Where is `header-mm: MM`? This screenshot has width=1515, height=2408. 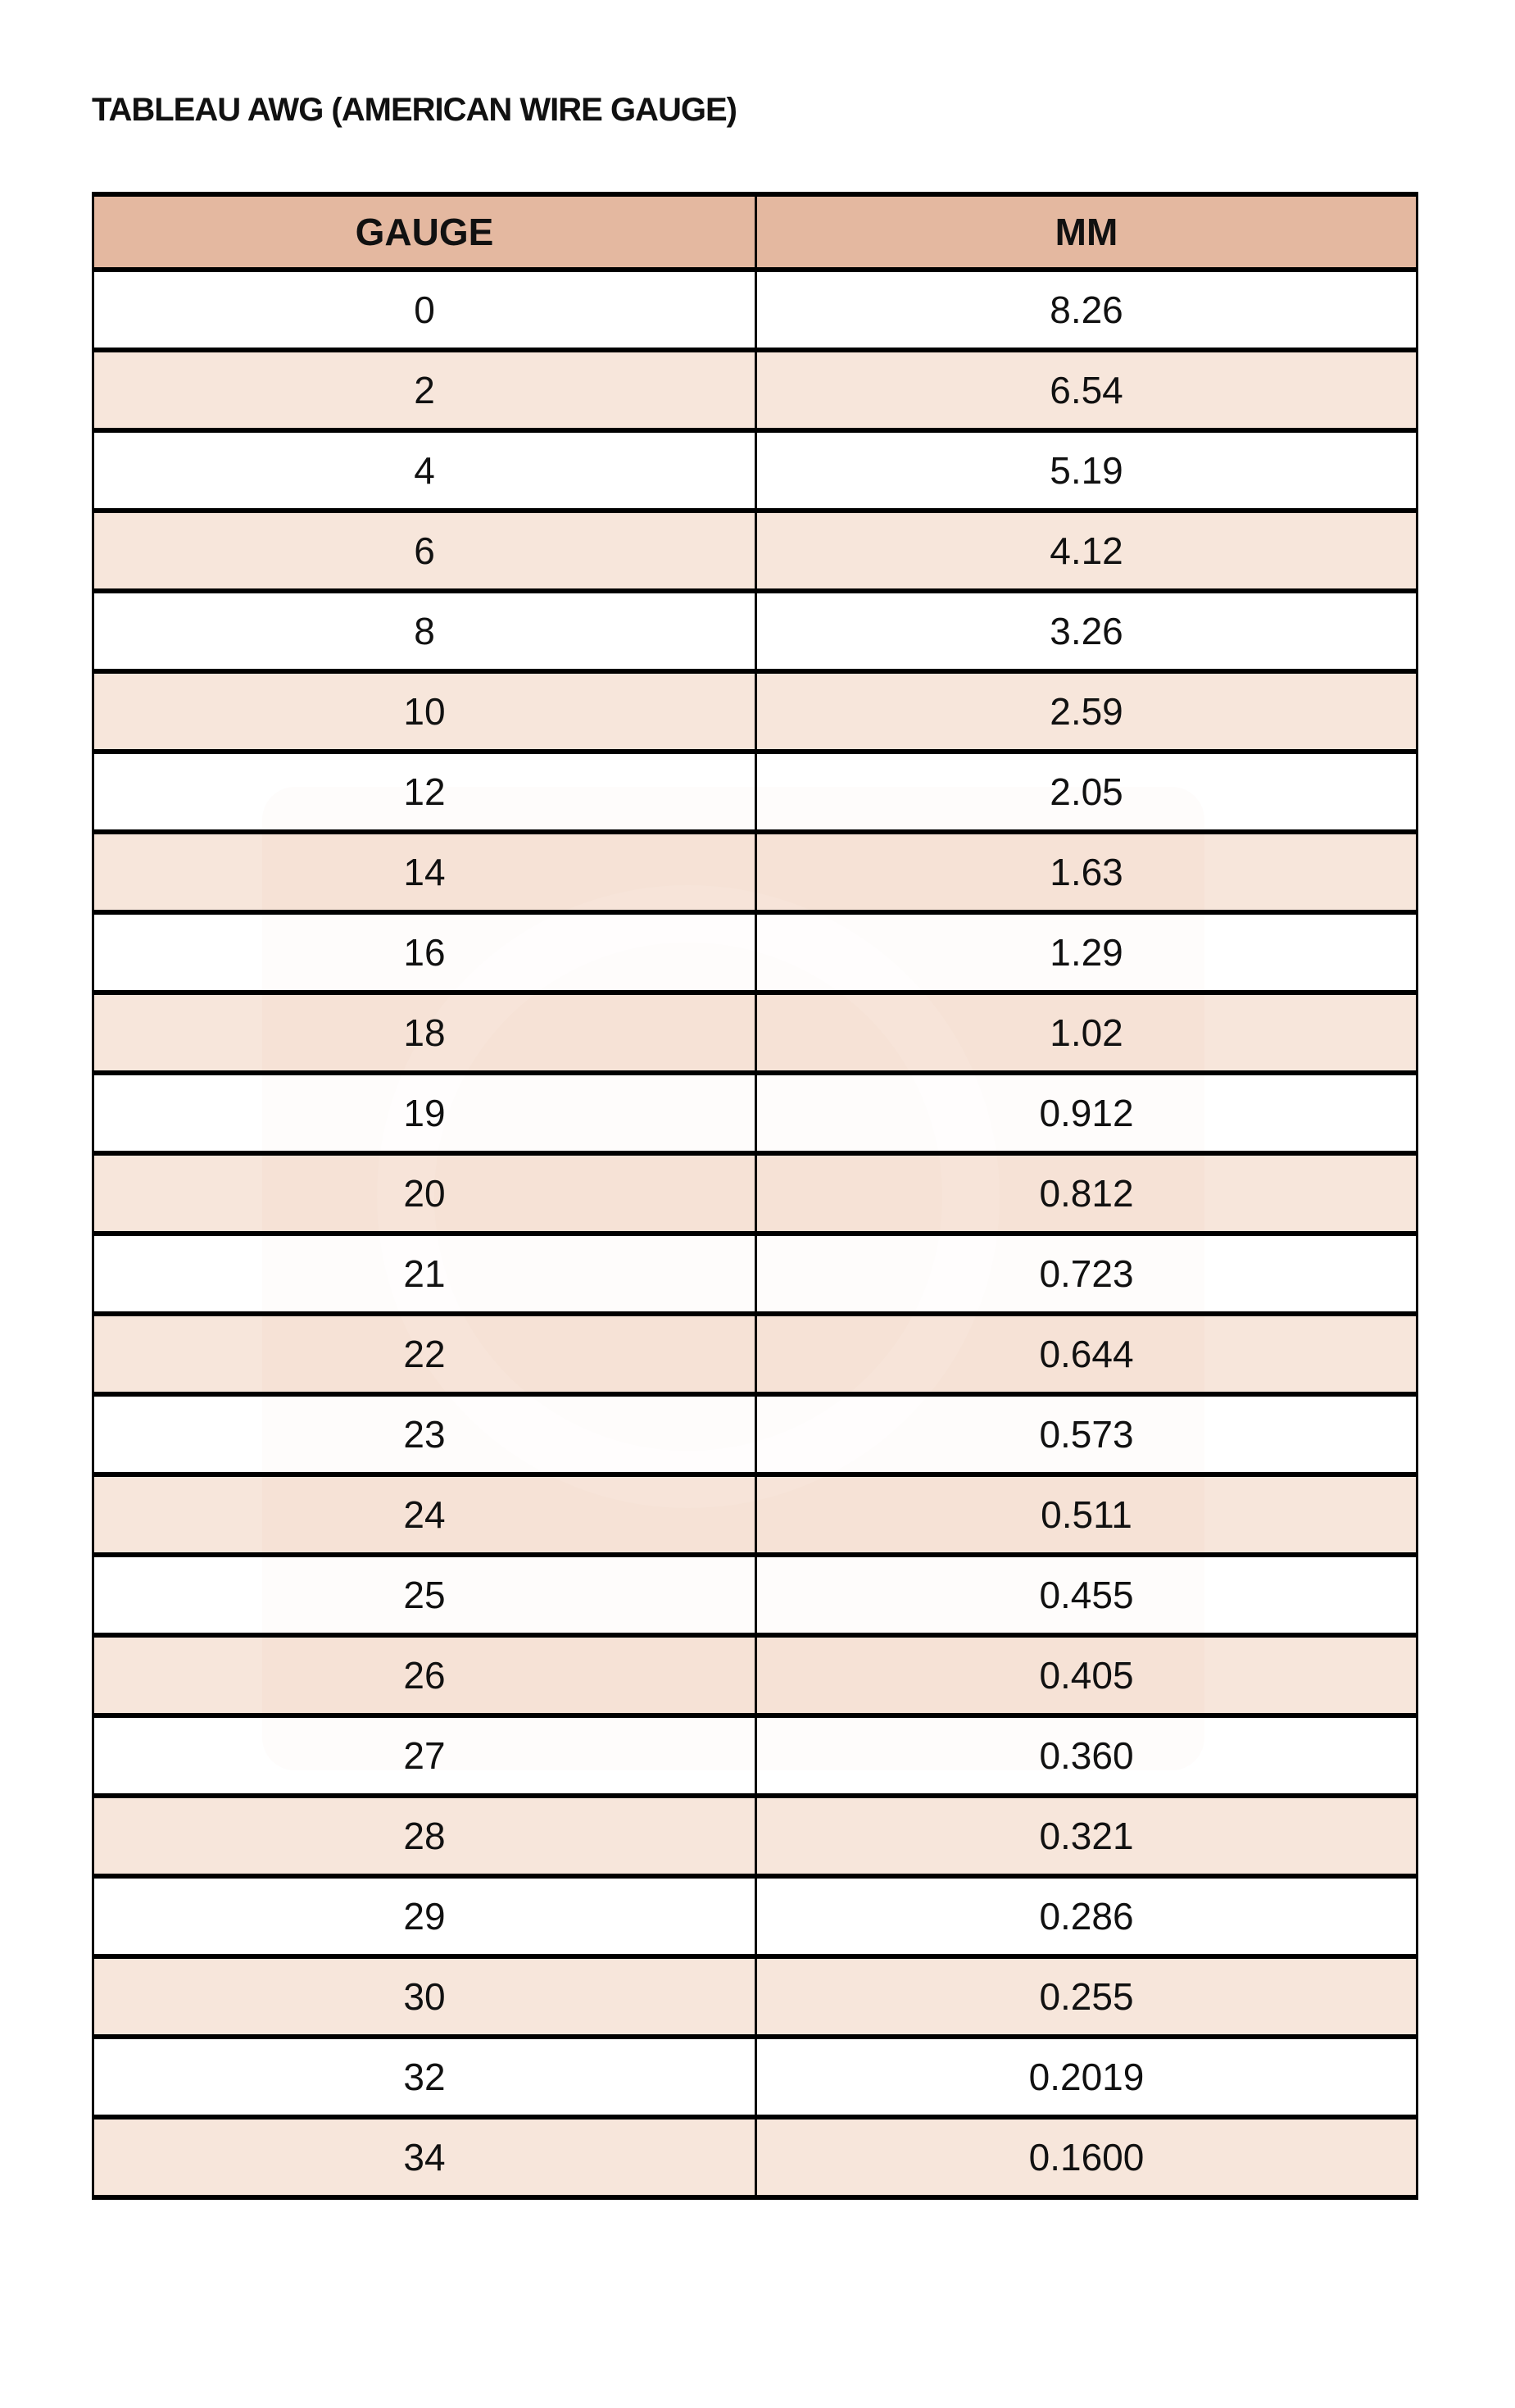
header-mm: MM is located at coordinates (1087, 232).